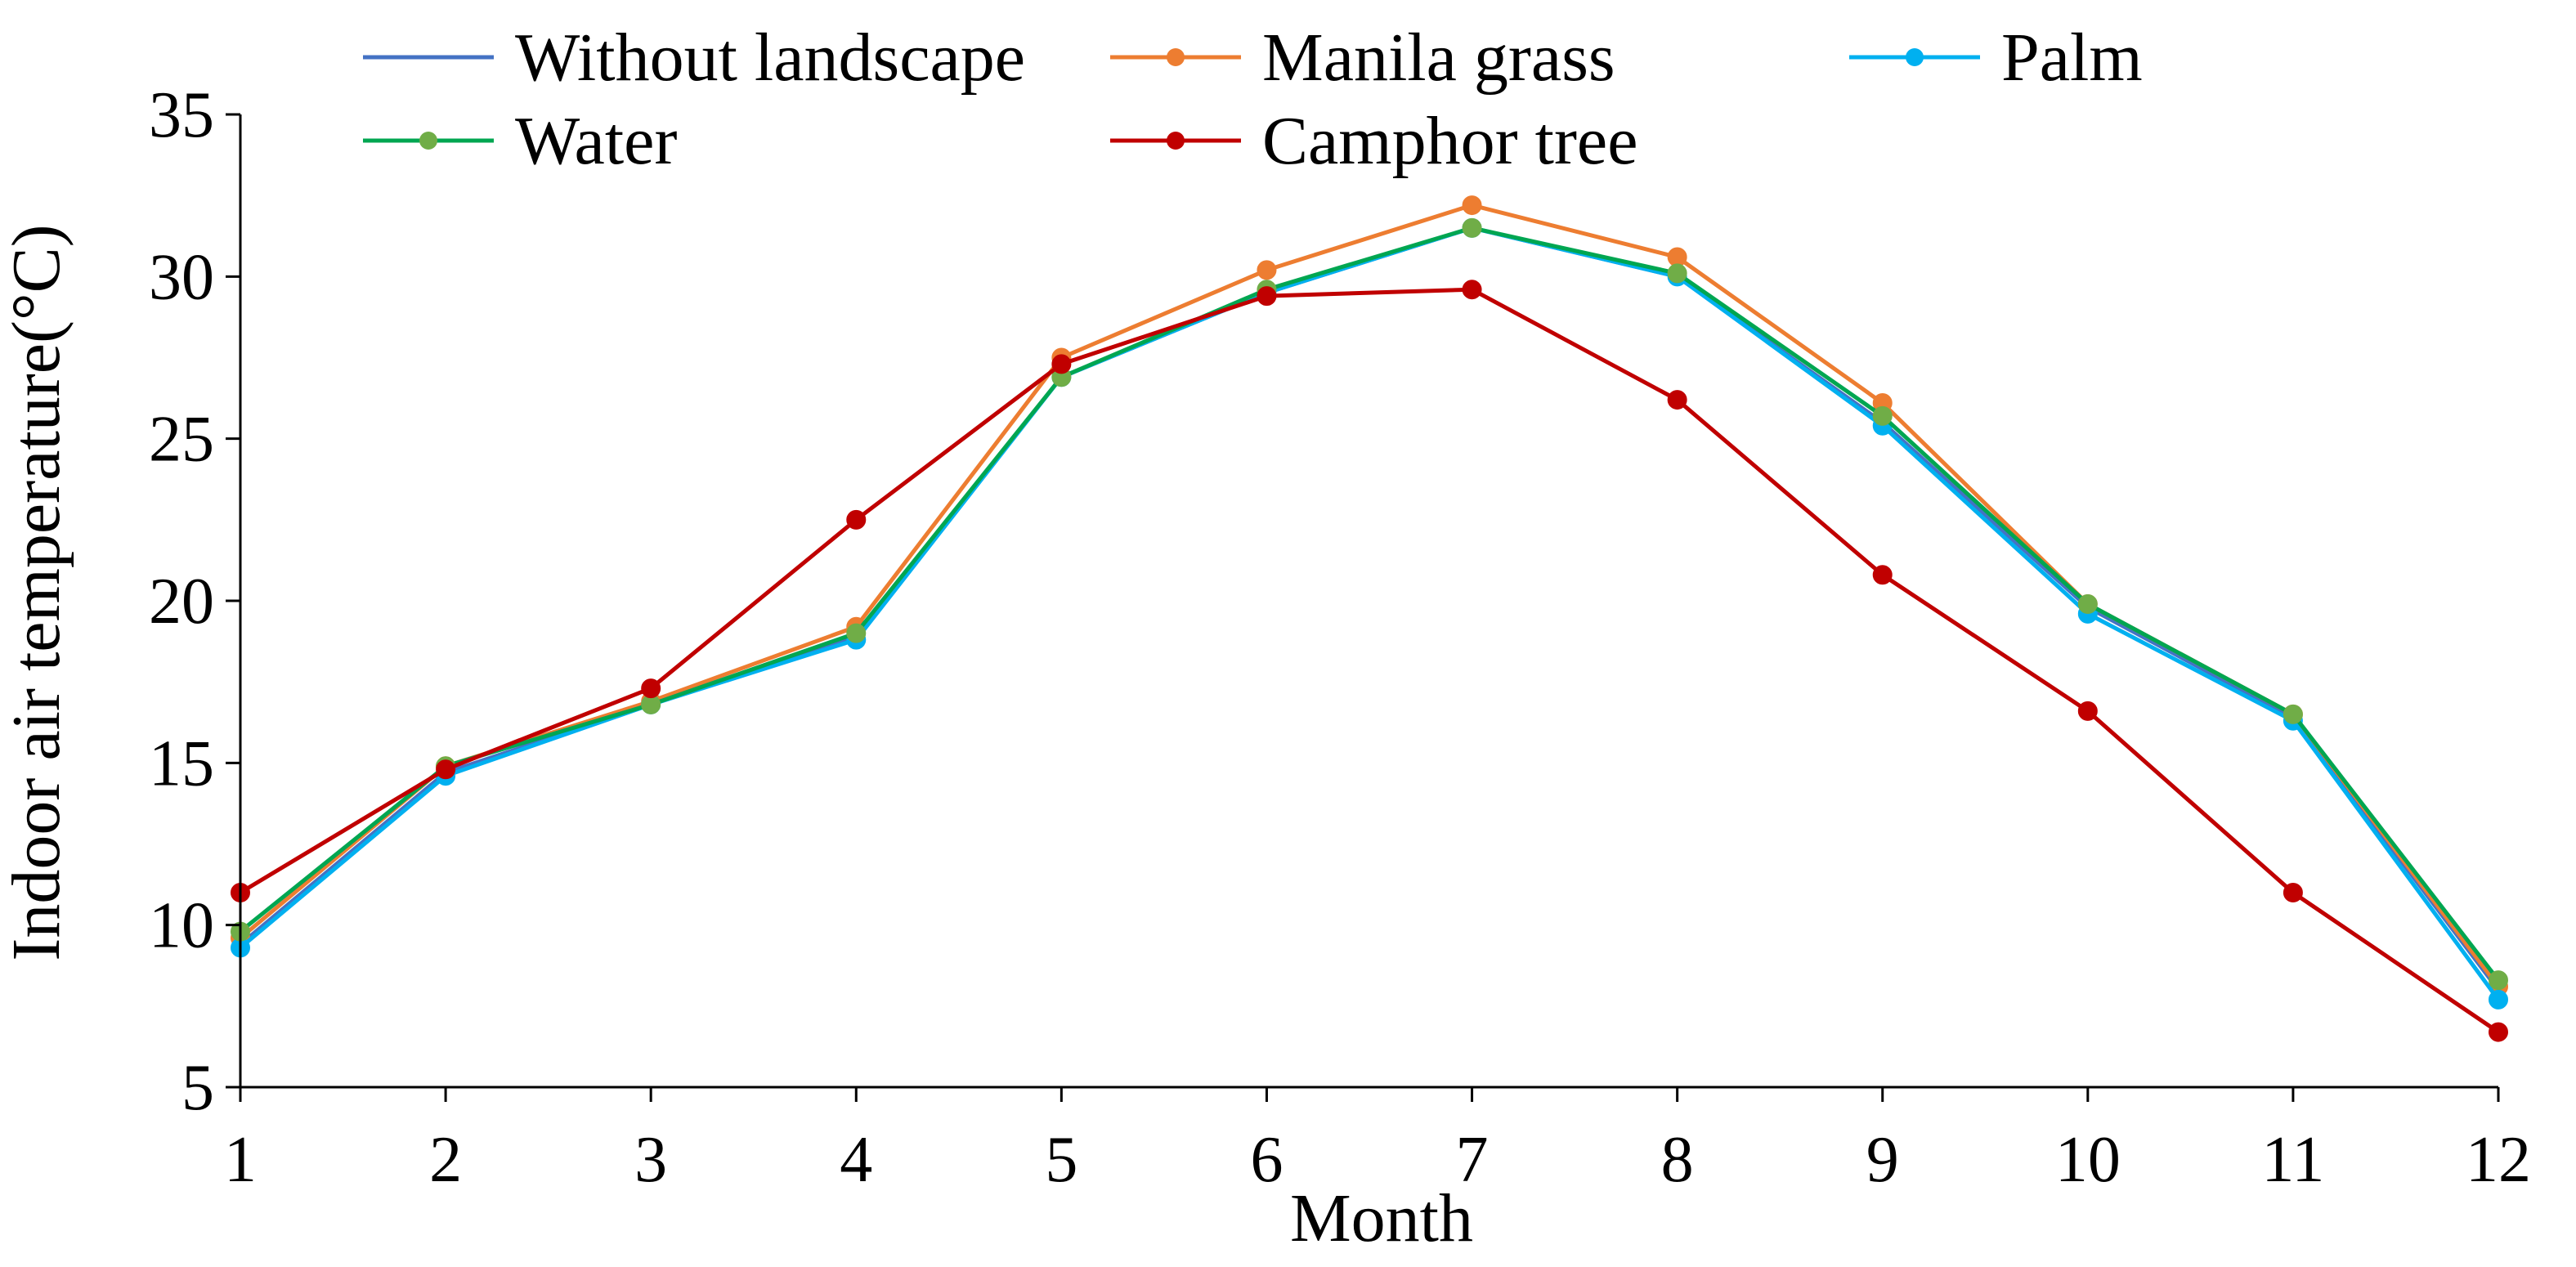 The height and width of the screenshot is (1267, 2576). I want to click on x-tick-label: 4, so click(856, 1160).